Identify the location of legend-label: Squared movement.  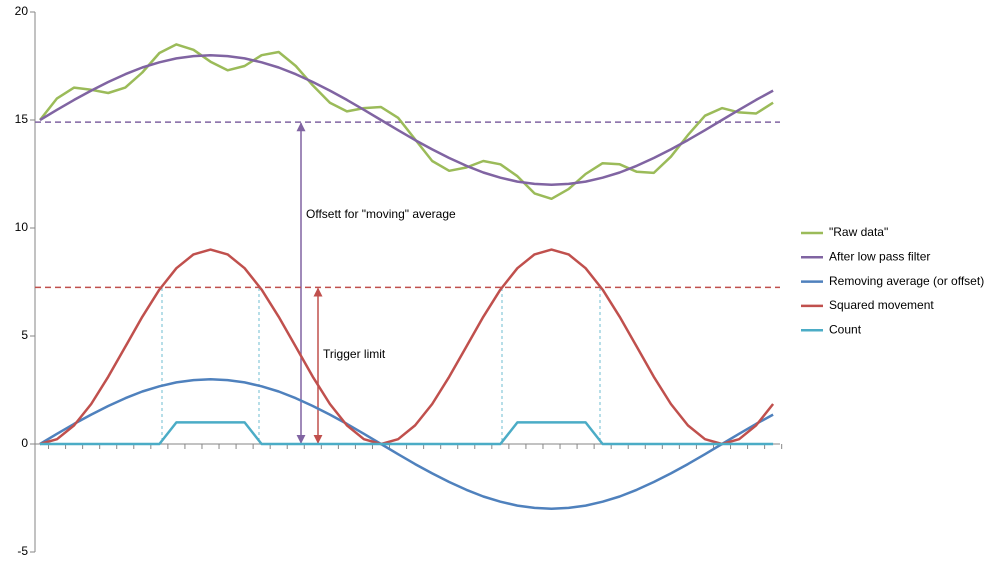
(881, 305).